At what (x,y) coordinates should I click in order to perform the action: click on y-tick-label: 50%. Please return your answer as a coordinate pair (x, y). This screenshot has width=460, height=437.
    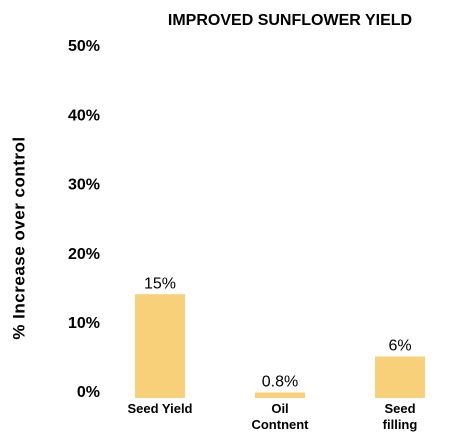
    Looking at the image, I should click on (84, 46).